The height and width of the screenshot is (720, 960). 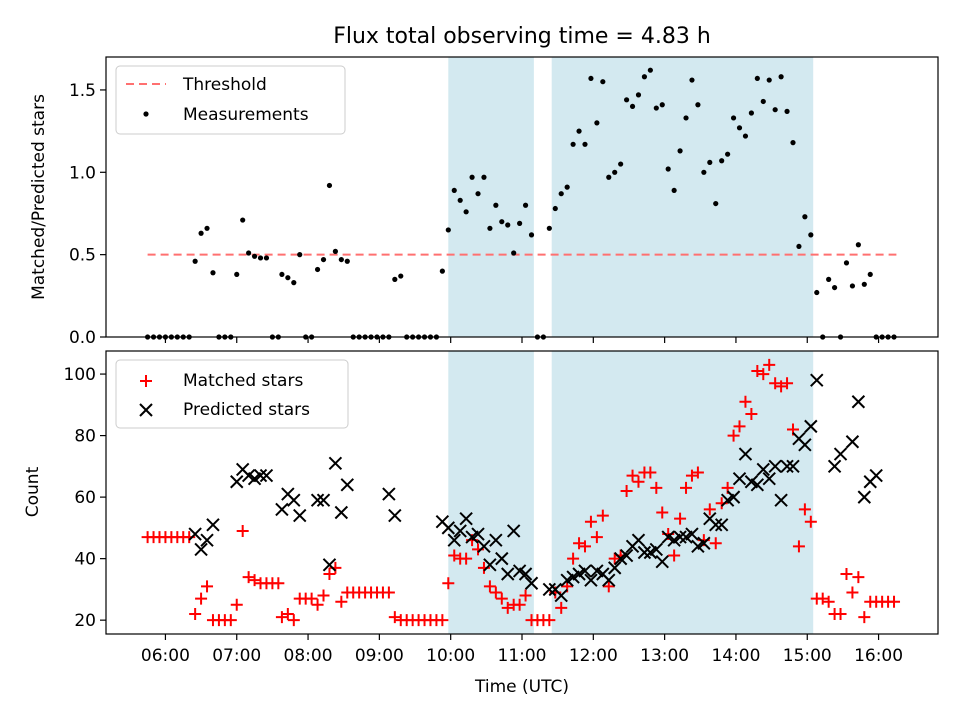 I want to click on top-y-axis-label: Matched/Predicted stars, so click(x=39, y=197).